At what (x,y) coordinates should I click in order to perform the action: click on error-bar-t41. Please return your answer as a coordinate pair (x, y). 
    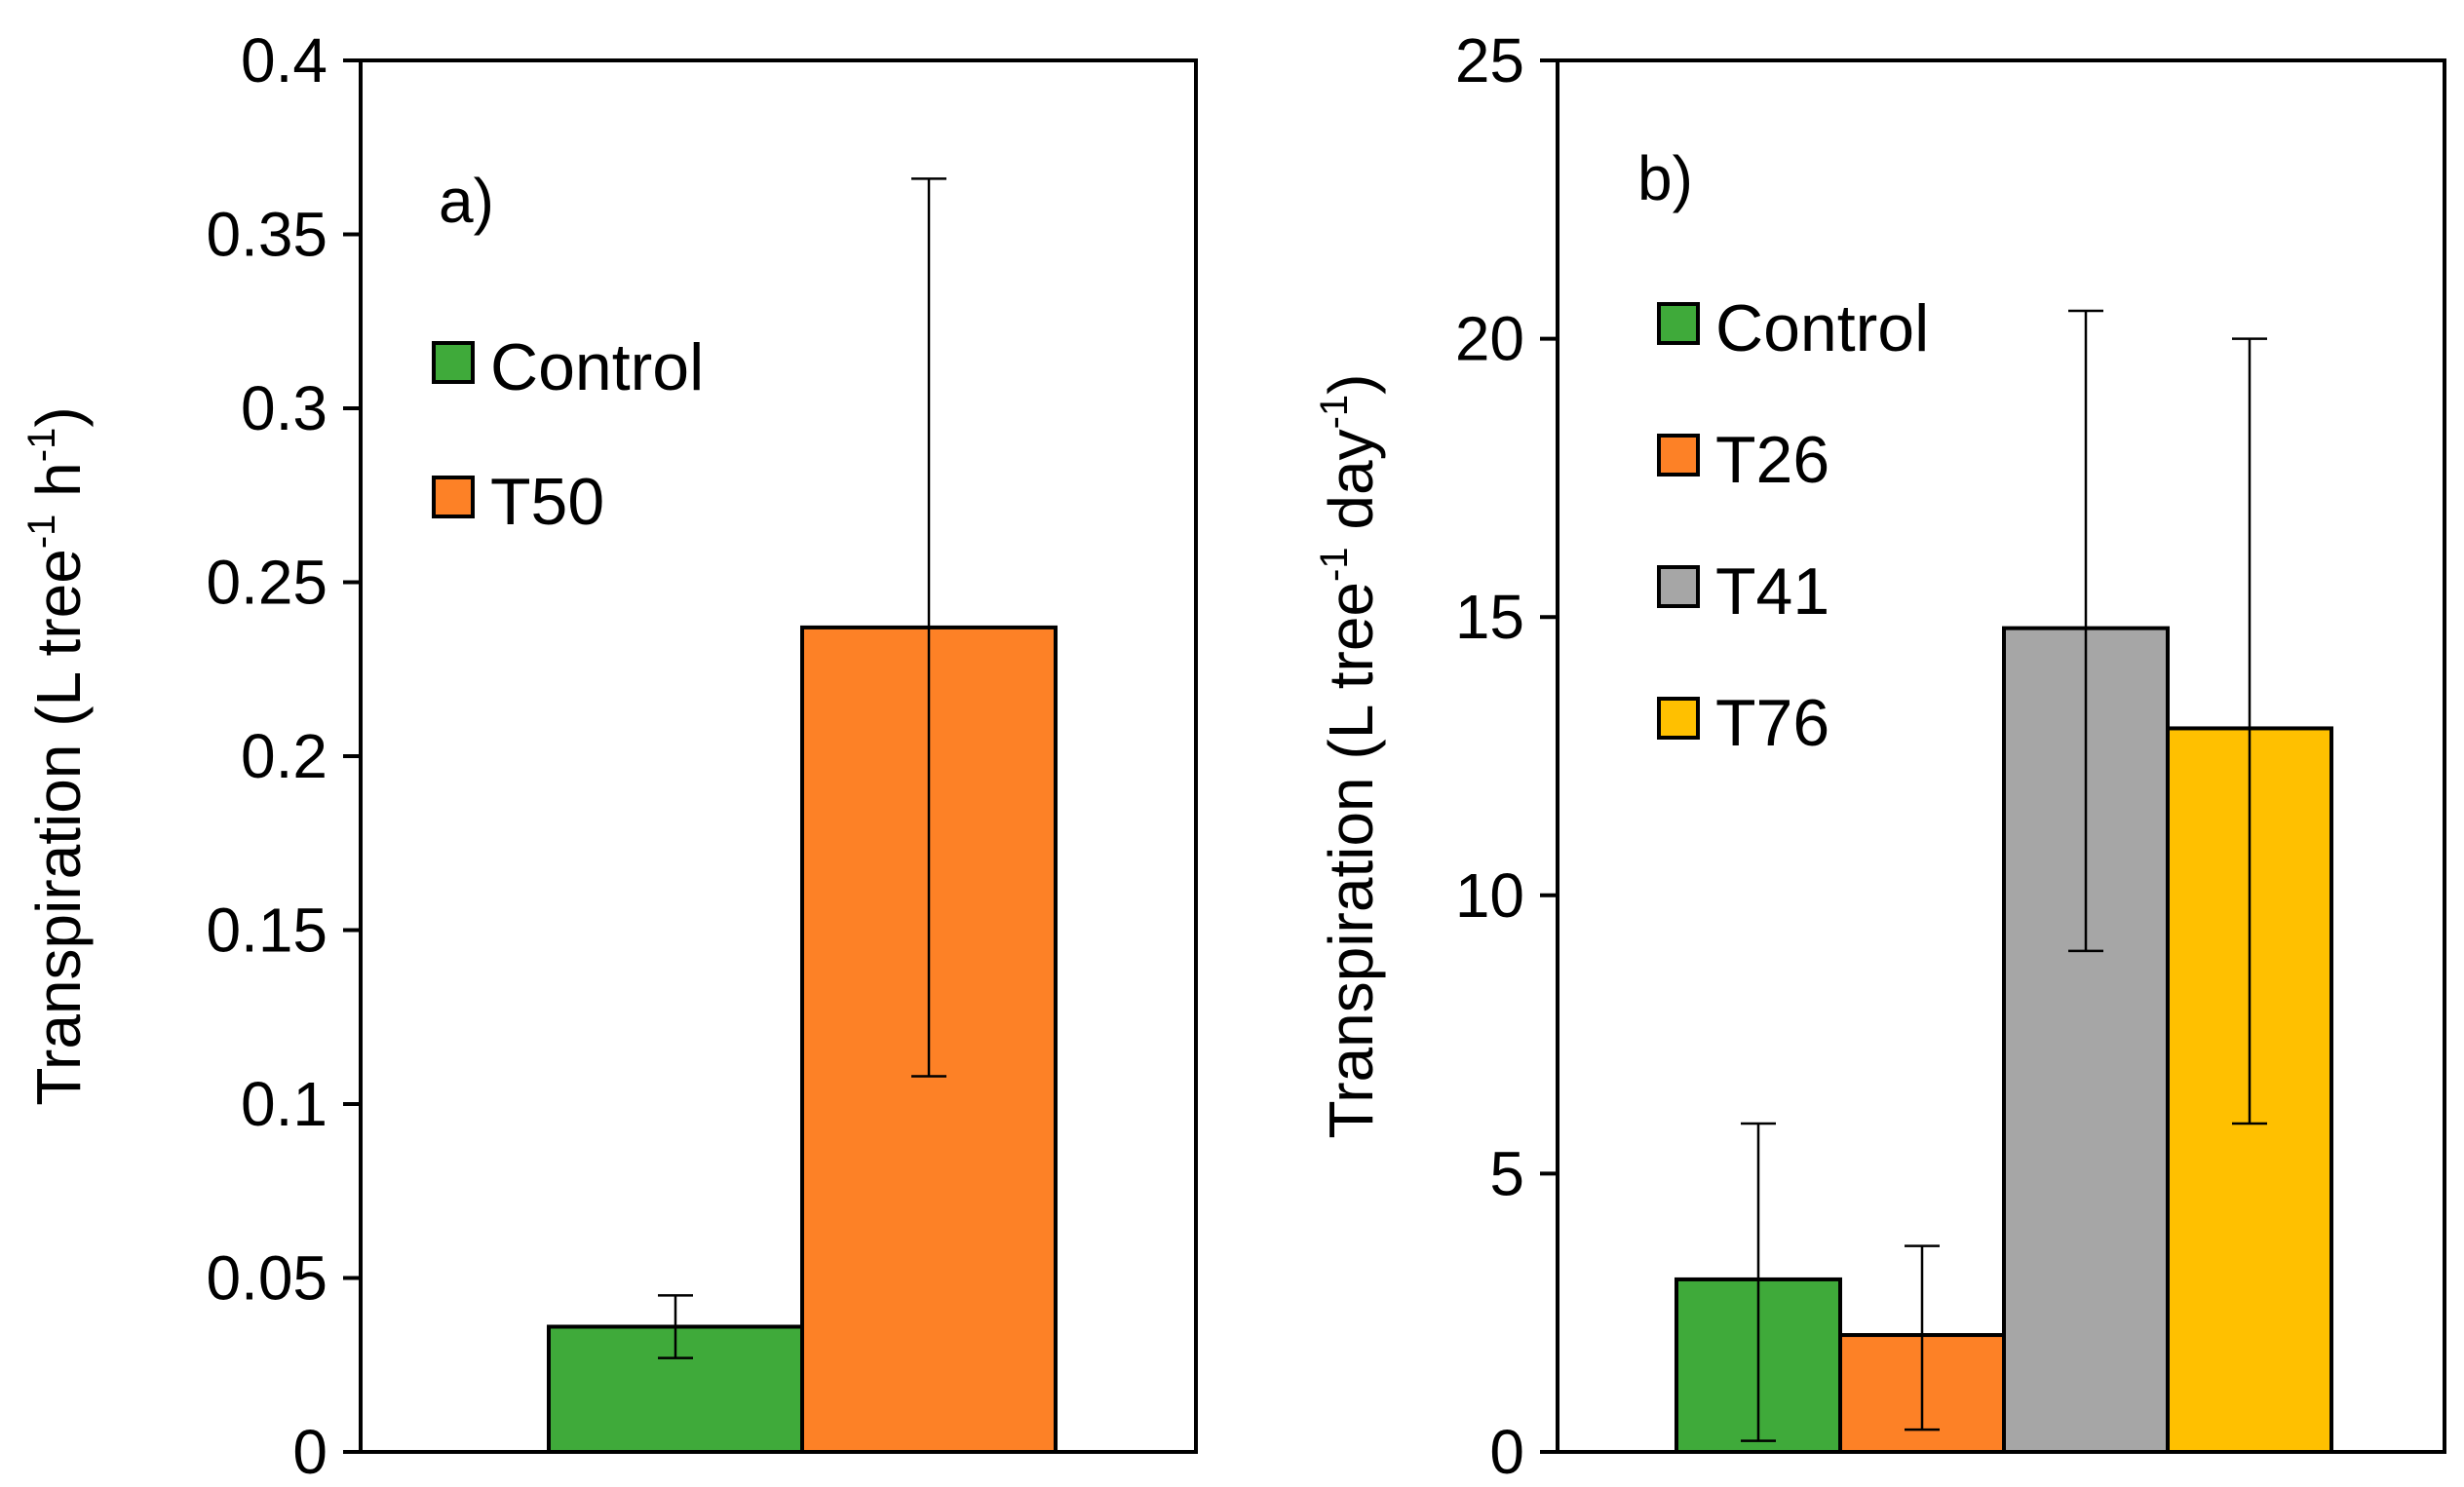
    Looking at the image, I should click on (2085, 631).